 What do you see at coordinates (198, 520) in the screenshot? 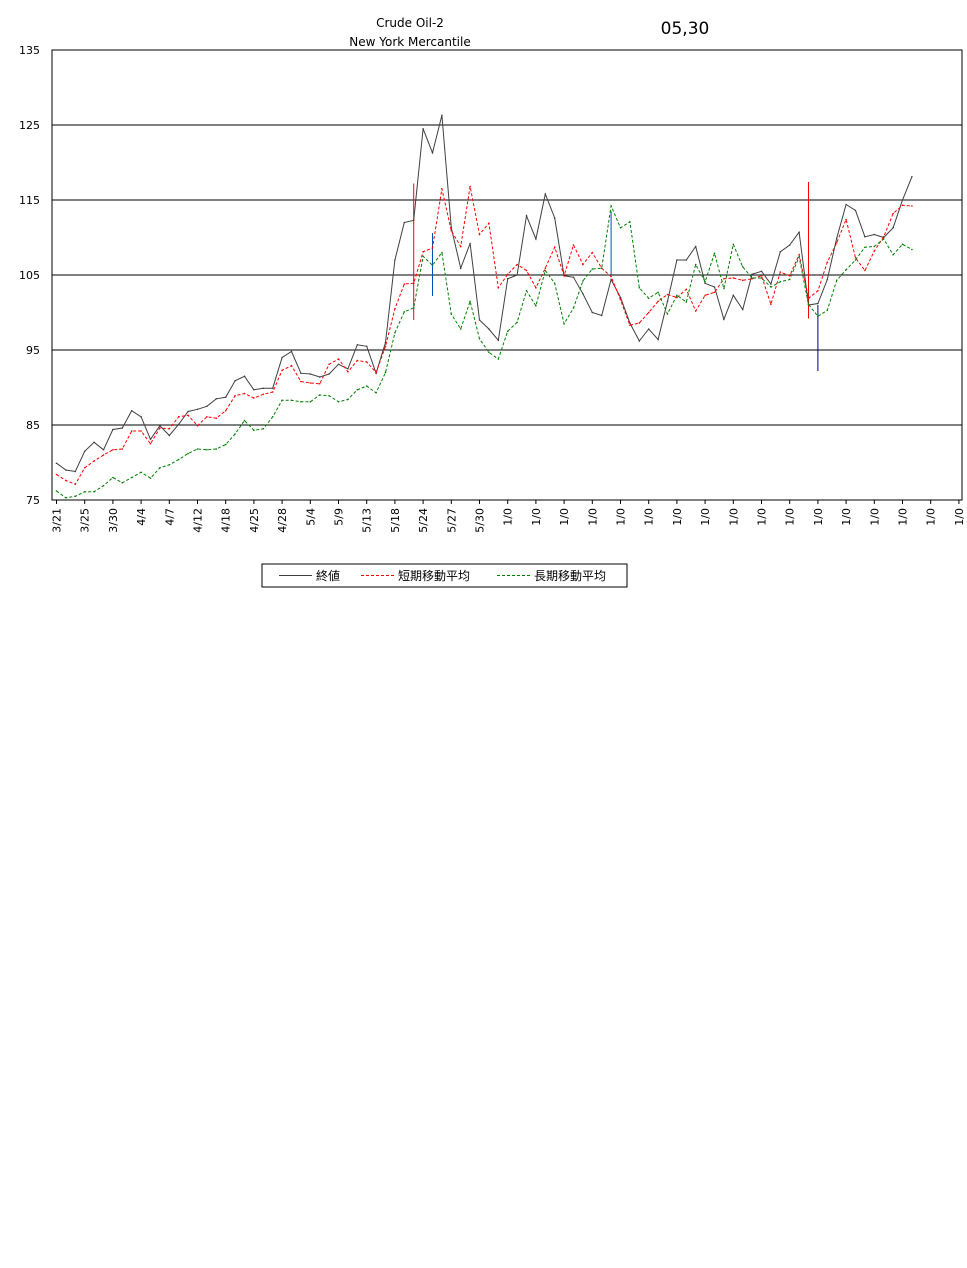
I see `x-tick-label: 4/12` at bounding box center [198, 520].